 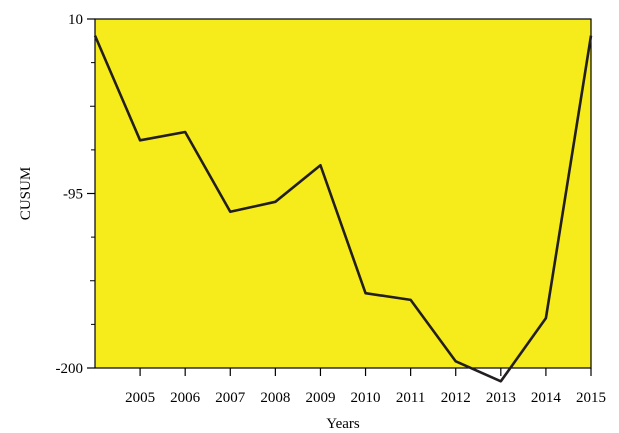 I want to click on x-axis-title: Years, so click(x=343, y=424).